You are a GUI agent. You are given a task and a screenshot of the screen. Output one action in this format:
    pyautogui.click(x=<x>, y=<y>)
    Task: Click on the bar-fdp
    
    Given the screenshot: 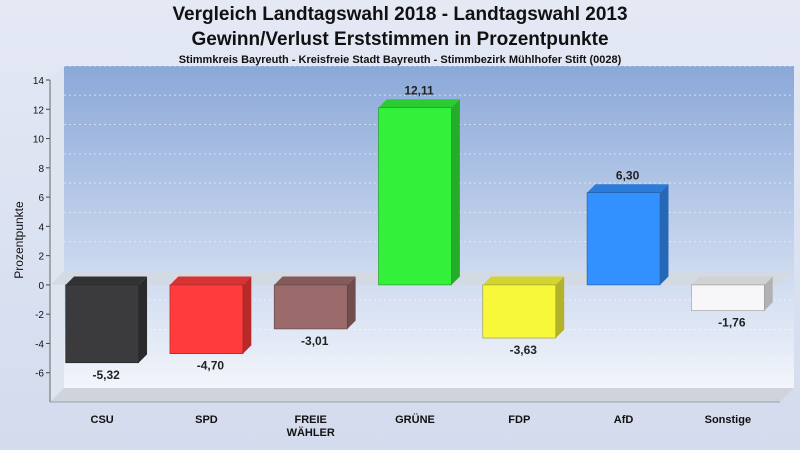 What is the action you would take?
    pyautogui.click(x=519, y=311)
    